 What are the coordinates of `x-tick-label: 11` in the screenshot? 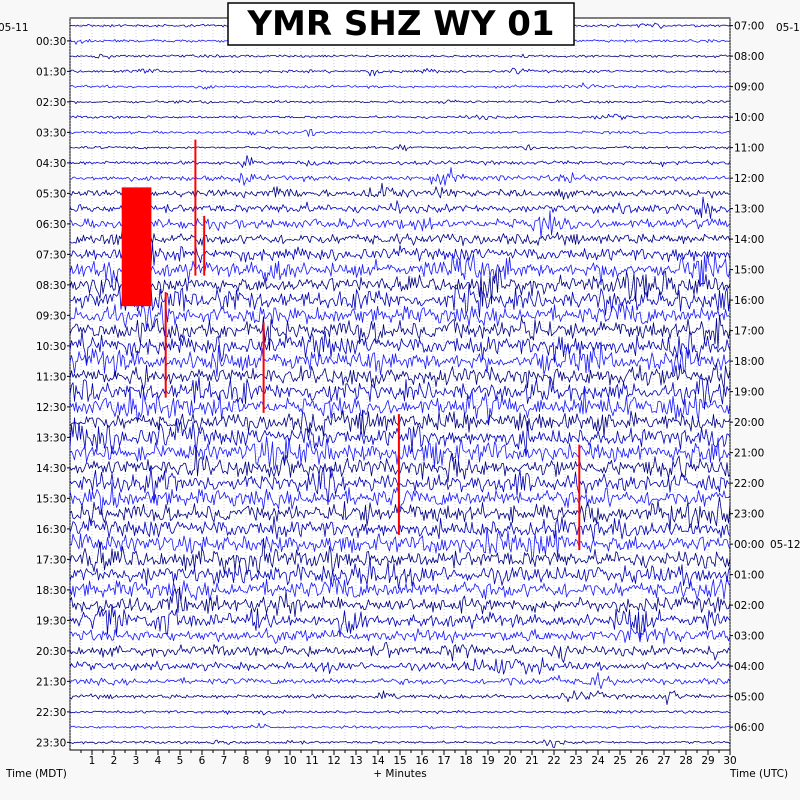 It's located at (311, 761).